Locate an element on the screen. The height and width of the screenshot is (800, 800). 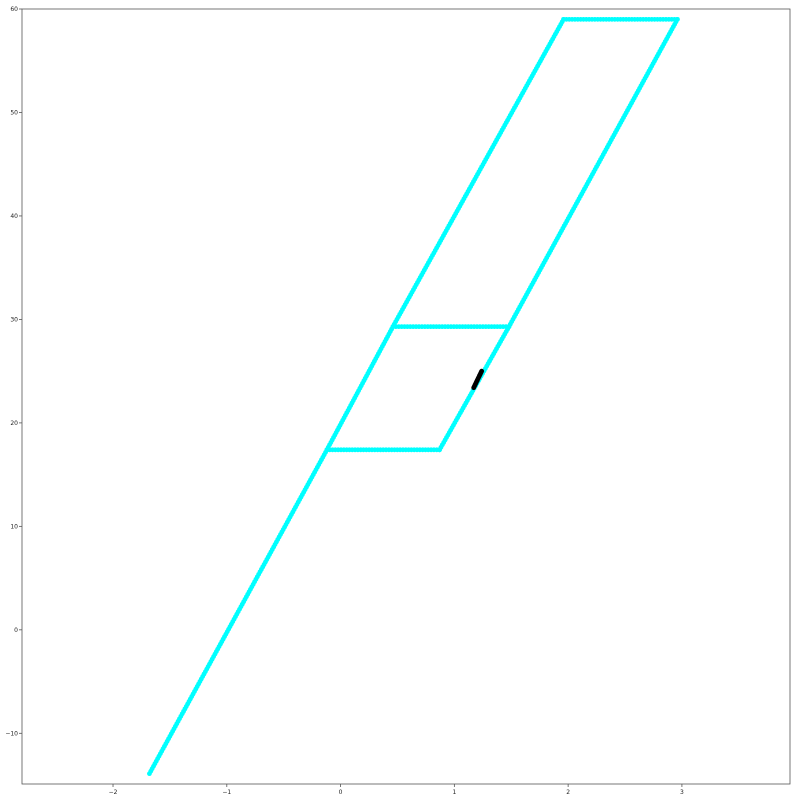
y-tick-label: −10 is located at coordinates (11, 733).